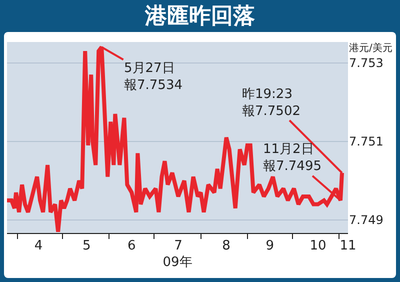  I want to click on annotation: 報7.7502, so click(271, 111).